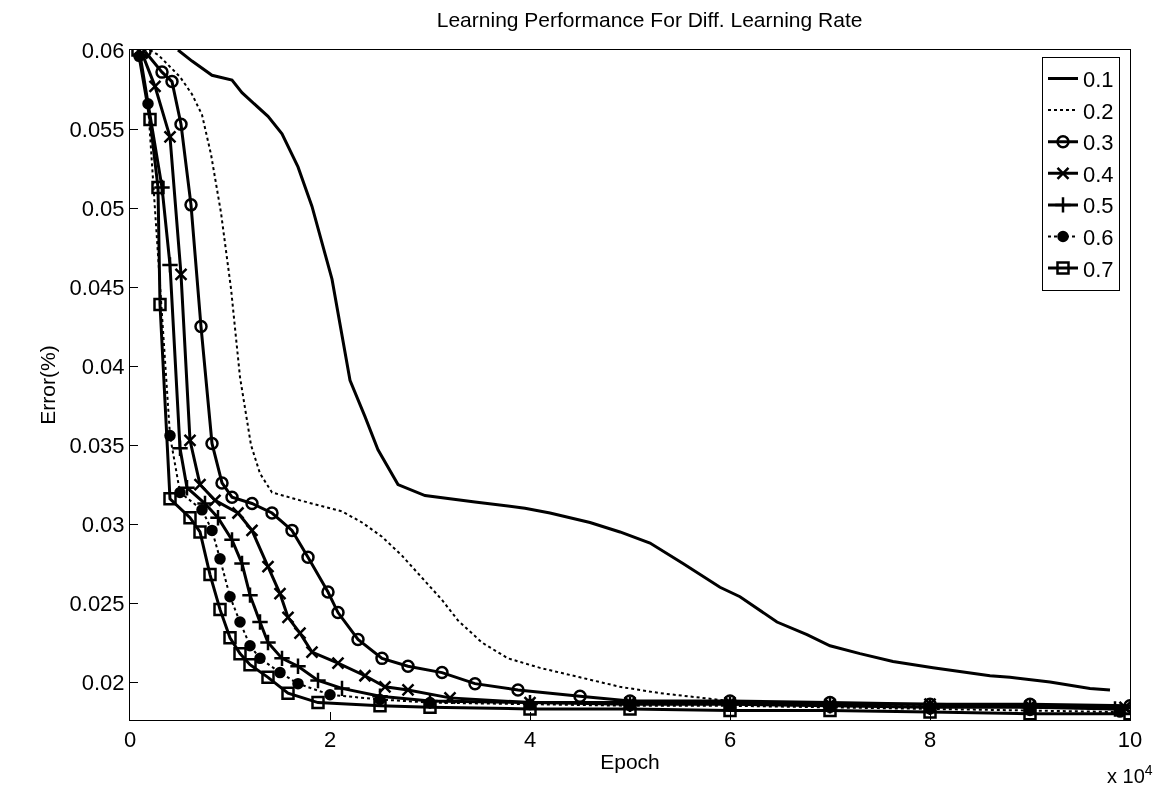 The height and width of the screenshot is (800, 1160). Describe the element at coordinates (103, 366) in the screenshot. I see `y-tick-label: 0.04` at that location.